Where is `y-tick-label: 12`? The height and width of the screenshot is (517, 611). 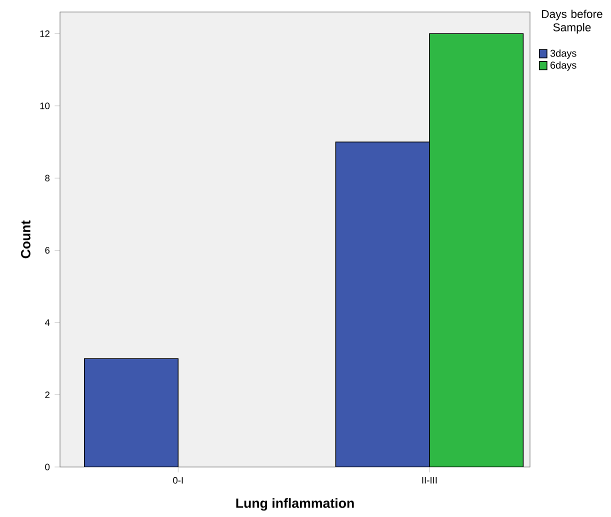
y-tick-label: 12 is located at coordinates (45, 33).